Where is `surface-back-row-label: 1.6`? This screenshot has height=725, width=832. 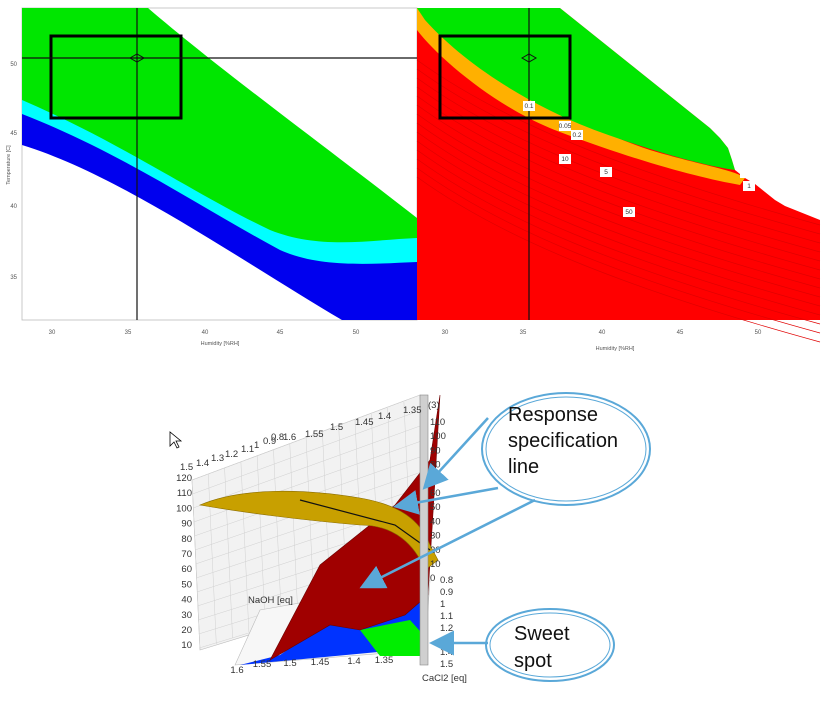
surface-back-row-label: 1.6 is located at coordinates (289, 437).